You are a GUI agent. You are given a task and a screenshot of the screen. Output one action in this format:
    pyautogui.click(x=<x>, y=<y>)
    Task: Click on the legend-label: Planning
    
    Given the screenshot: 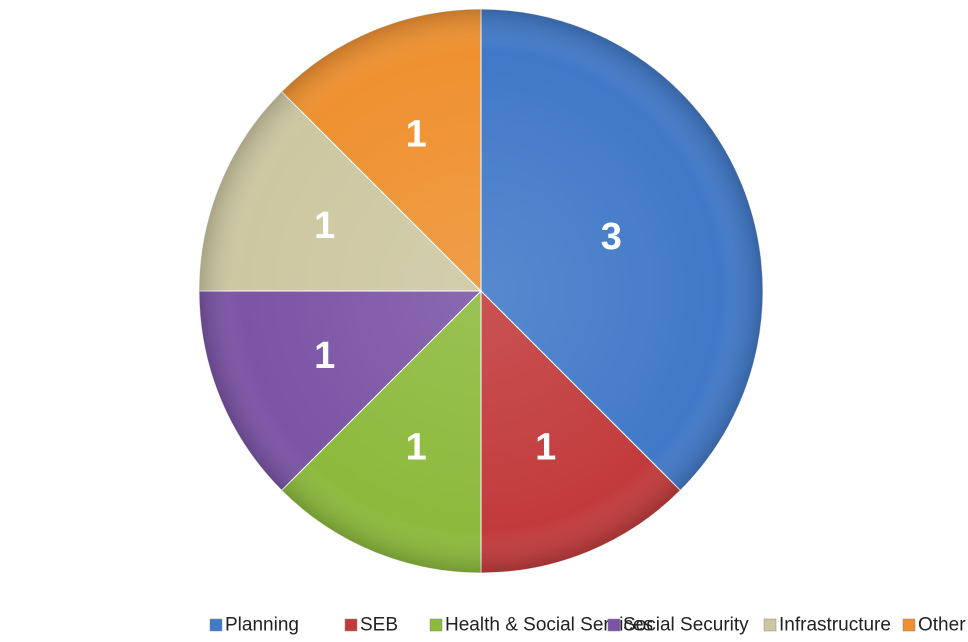 What is the action you would take?
    pyautogui.click(x=262, y=625)
    